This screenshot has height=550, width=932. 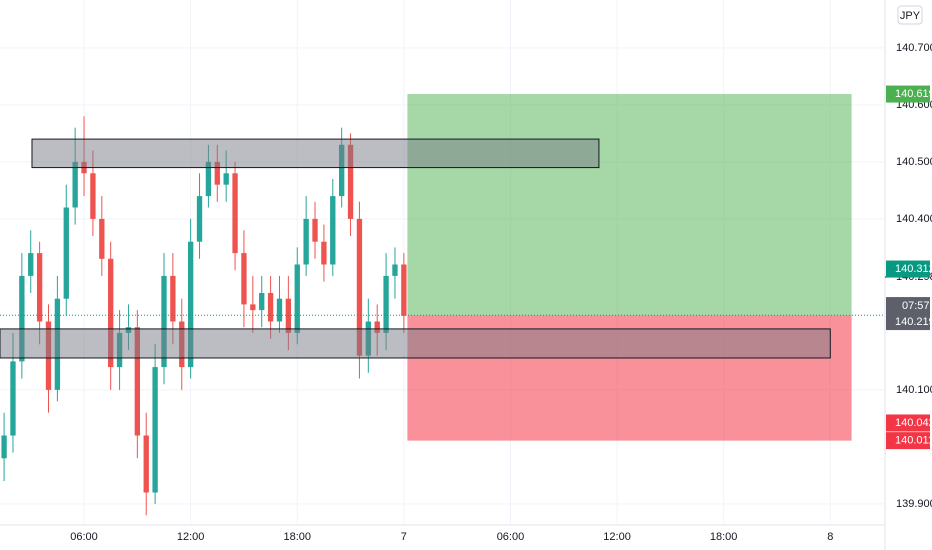 What do you see at coordinates (914, 48) in the screenshot?
I see `y-tick-label: 140.700` at bounding box center [914, 48].